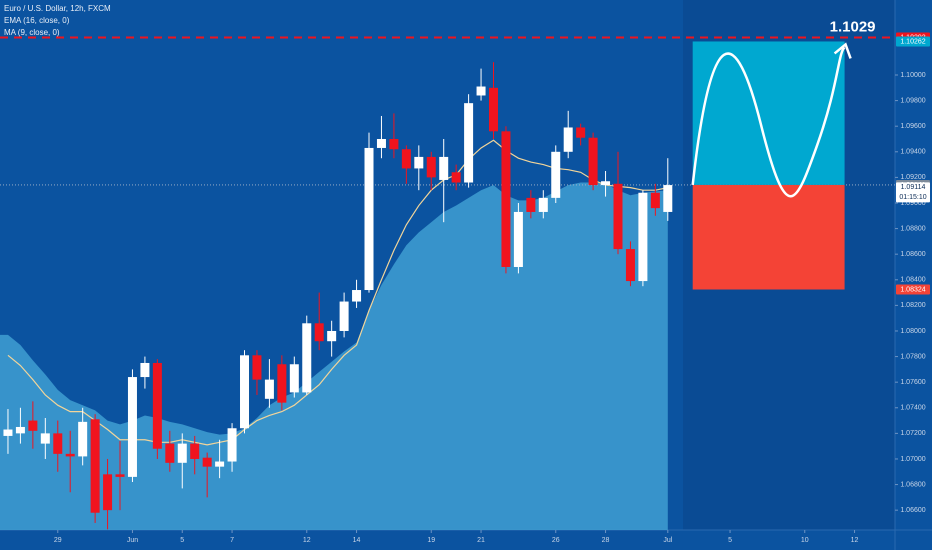  Describe the element at coordinates (912, 228) in the screenshot. I see `y-tick-label: 1.08800` at that location.